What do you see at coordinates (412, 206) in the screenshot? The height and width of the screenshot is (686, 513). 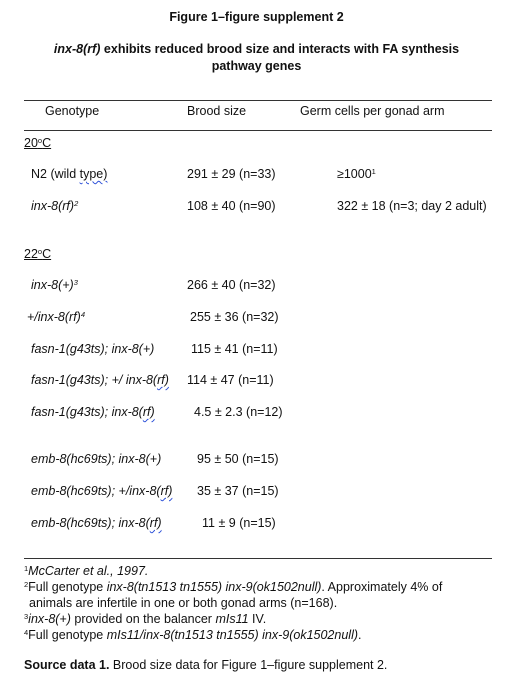 I see `germ-cell: 322 ± 18 (n=3; day 2 adult)` at bounding box center [412, 206].